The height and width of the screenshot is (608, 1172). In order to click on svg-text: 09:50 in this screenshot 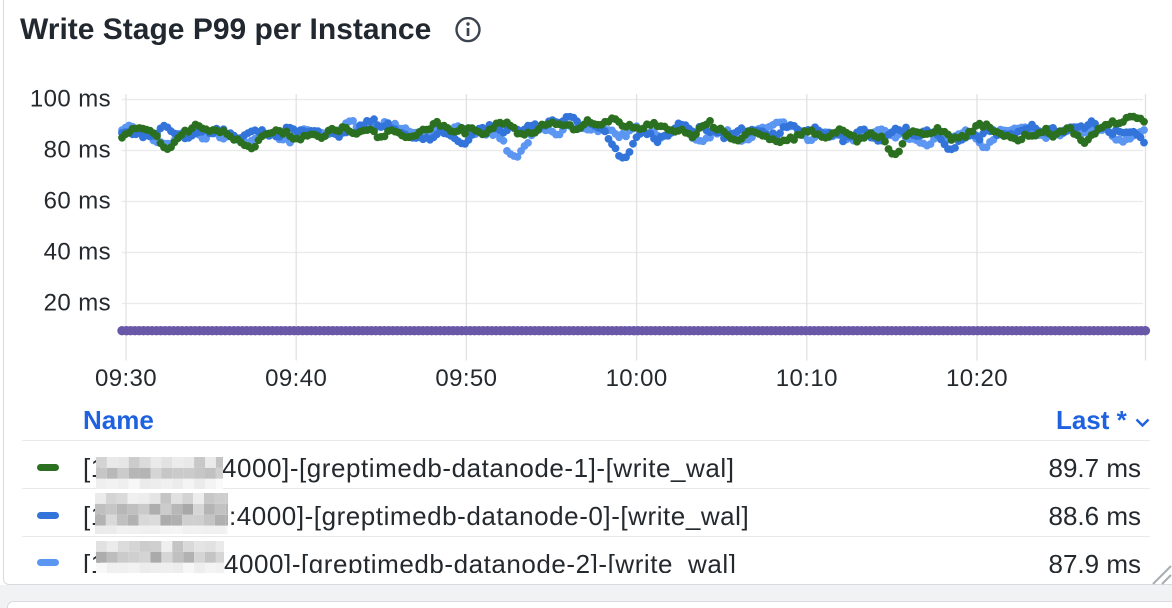, I will do `click(466, 378)`.